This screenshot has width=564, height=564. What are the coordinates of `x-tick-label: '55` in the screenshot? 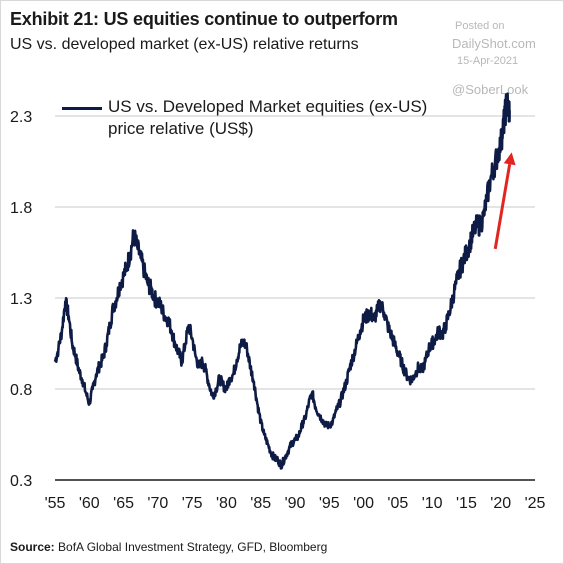 It's located at (55, 503).